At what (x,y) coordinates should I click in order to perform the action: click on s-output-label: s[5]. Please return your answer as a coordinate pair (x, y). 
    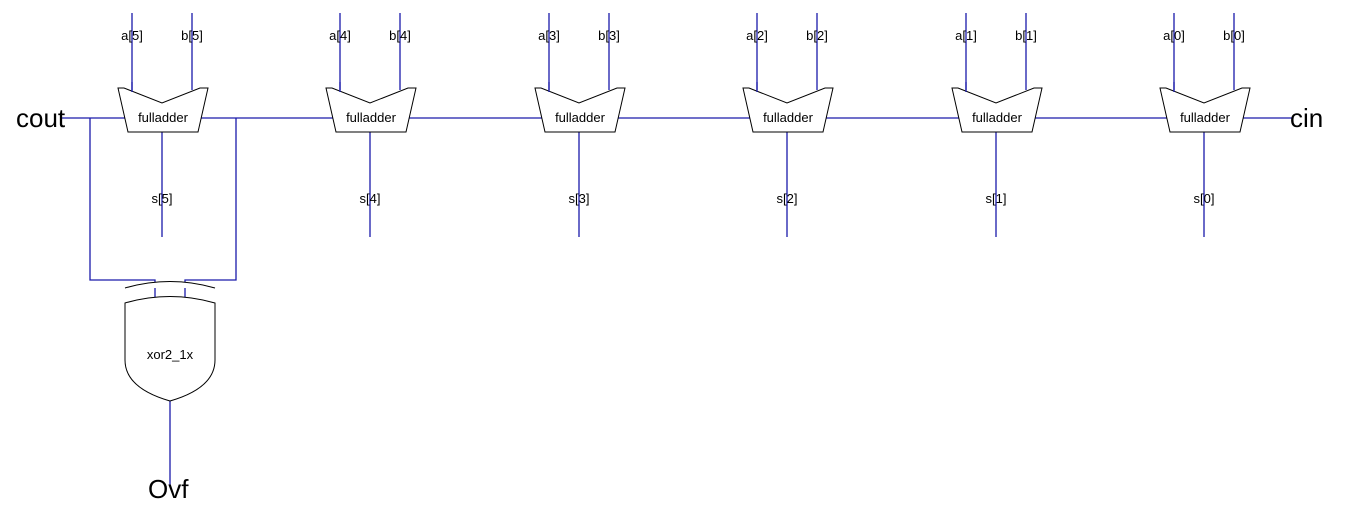
    Looking at the image, I should click on (162, 198).